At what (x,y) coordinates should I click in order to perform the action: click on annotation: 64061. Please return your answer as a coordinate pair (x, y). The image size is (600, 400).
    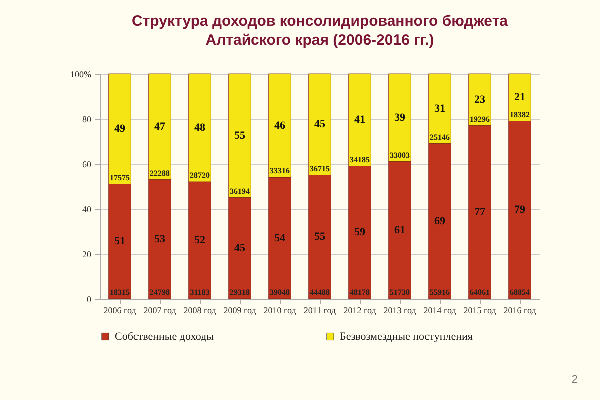
    Looking at the image, I should click on (480, 292).